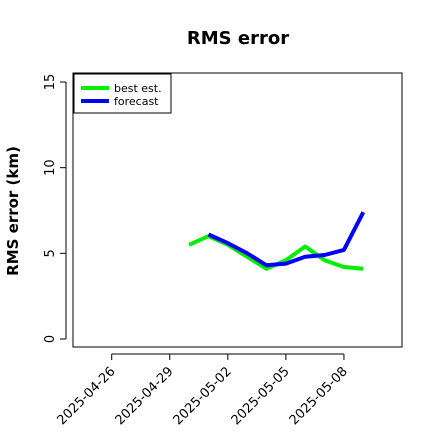 The height and width of the screenshot is (440, 440). I want to click on legend: best est. forecast, so click(122, 93).